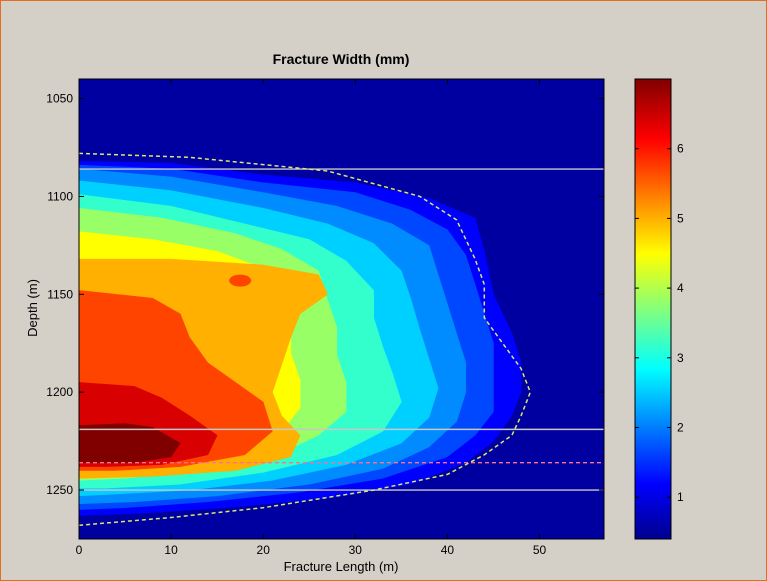 This screenshot has height=581, width=767. What do you see at coordinates (448, 550) in the screenshot?
I see `x-tick-label: 40` at bounding box center [448, 550].